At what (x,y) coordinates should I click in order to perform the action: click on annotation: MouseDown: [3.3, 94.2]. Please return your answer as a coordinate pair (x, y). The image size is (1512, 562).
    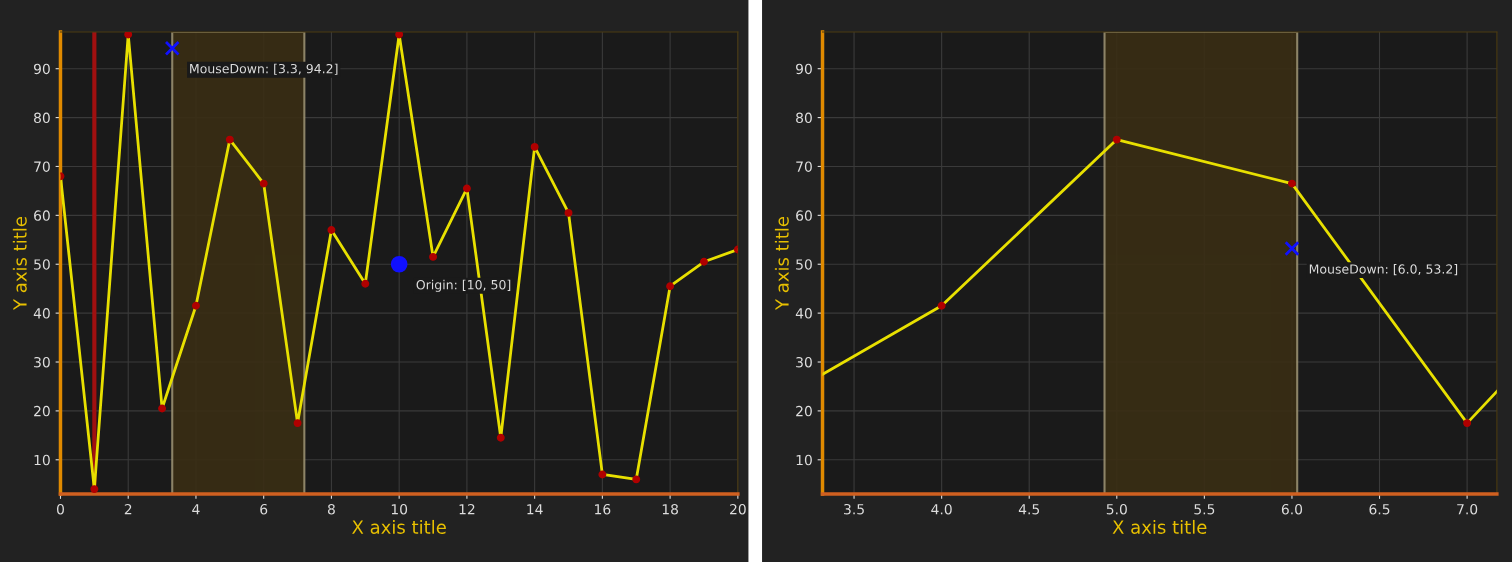
    Looking at the image, I should click on (264, 69).